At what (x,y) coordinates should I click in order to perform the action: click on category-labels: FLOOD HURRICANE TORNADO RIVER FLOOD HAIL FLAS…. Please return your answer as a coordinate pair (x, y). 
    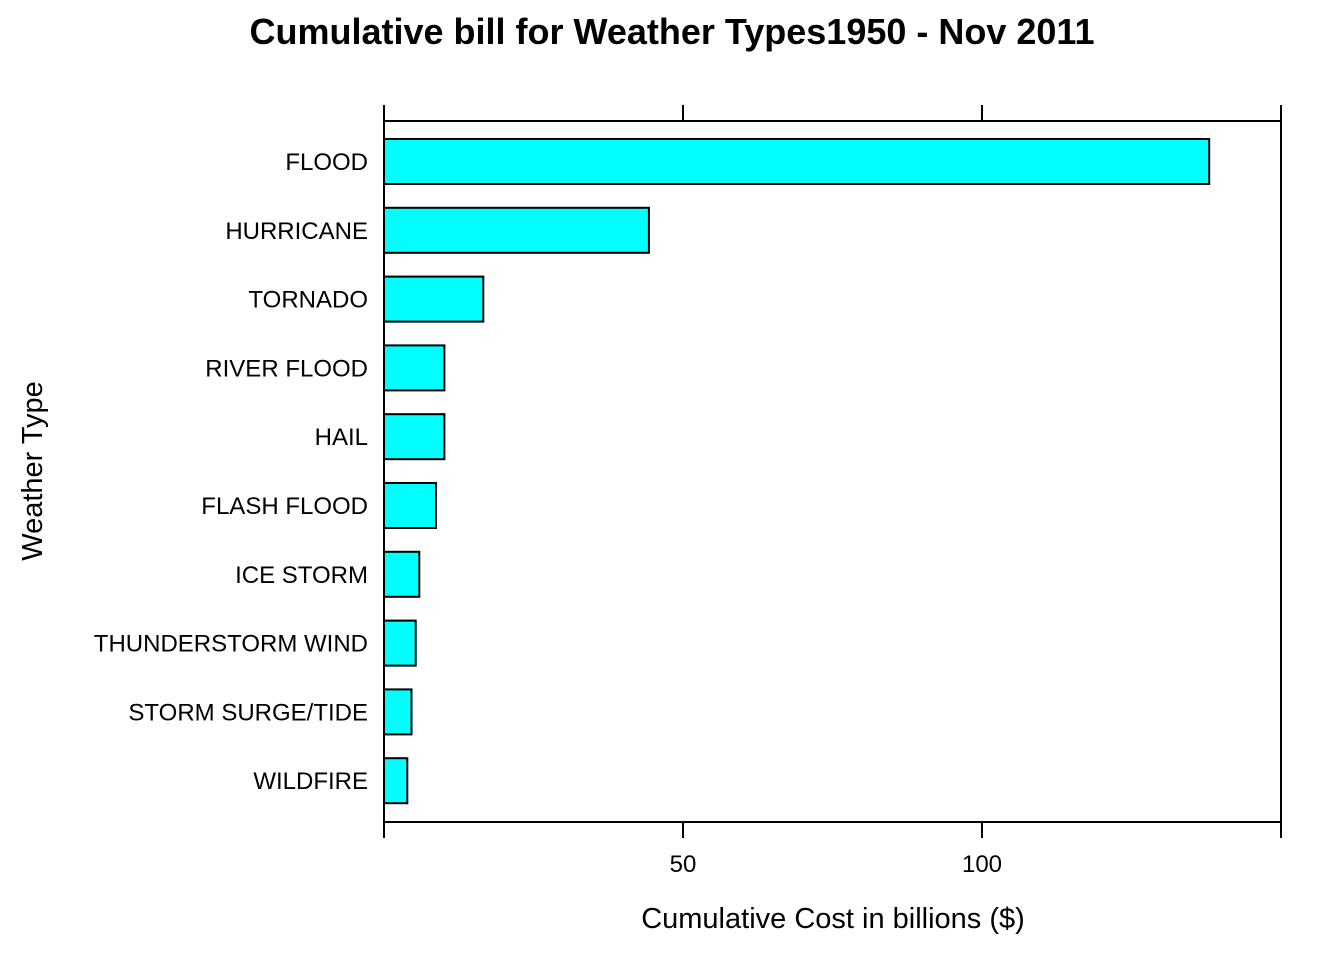
    Looking at the image, I should click on (231, 472).